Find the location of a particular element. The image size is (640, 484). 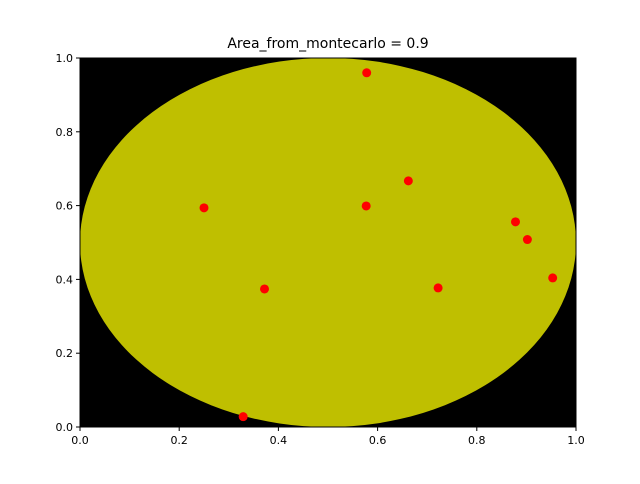

y-tick-label: 1.0 is located at coordinates (65, 58).